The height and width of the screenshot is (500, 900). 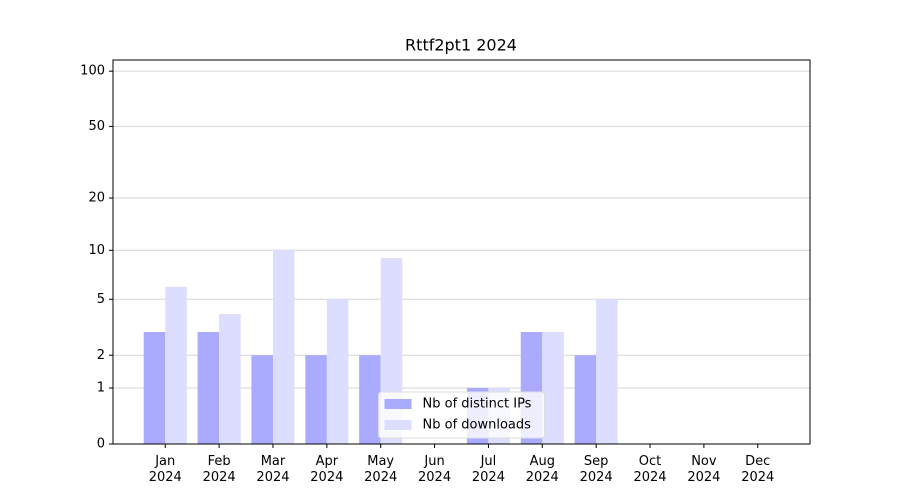 What do you see at coordinates (703, 469) in the screenshot?
I see `x-tick-label: Nov 2024` at bounding box center [703, 469].